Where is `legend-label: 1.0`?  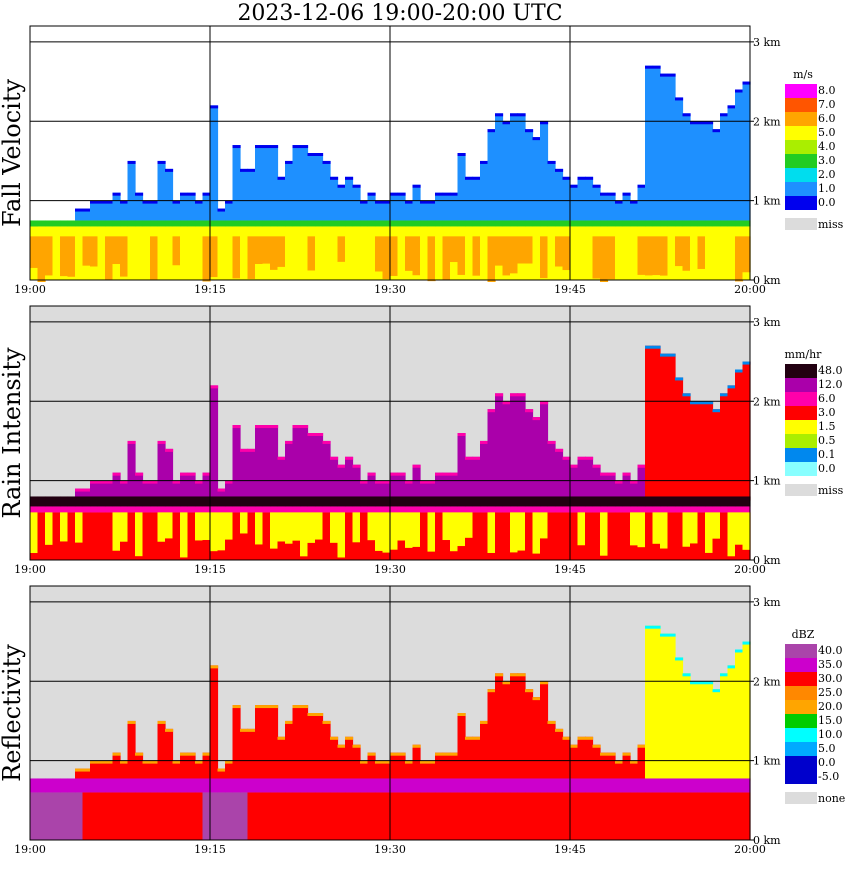
legend-label: 1.0 is located at coordinates (827, 188).